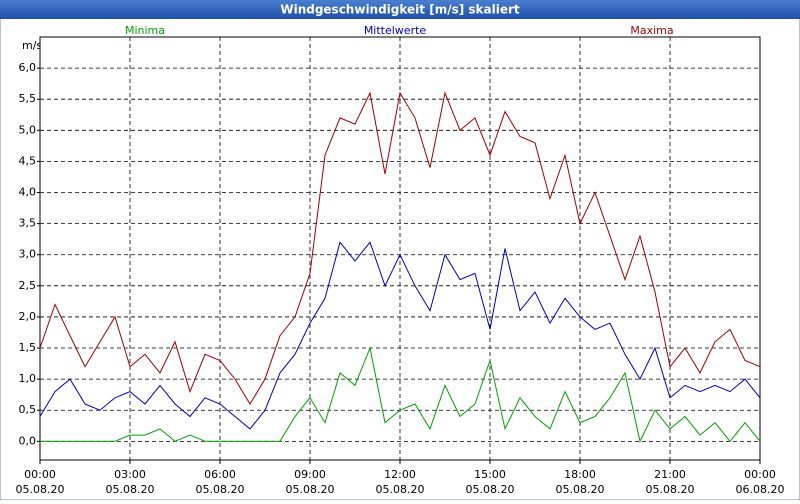 This screenshot has height=504, width=800. Describe the element at coordinates (28, 223) in the screenshot. I see `y-tick-label: 3,5` at that location.